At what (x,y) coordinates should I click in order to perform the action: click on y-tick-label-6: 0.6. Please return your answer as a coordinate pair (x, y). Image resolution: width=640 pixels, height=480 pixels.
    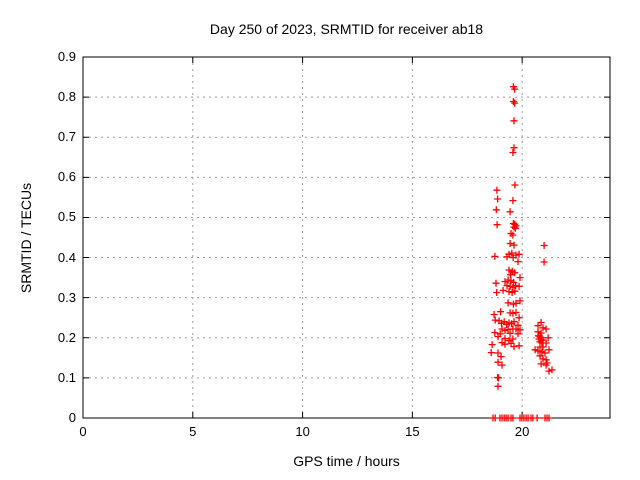
    Looking at the image, I should click on (66, 177).